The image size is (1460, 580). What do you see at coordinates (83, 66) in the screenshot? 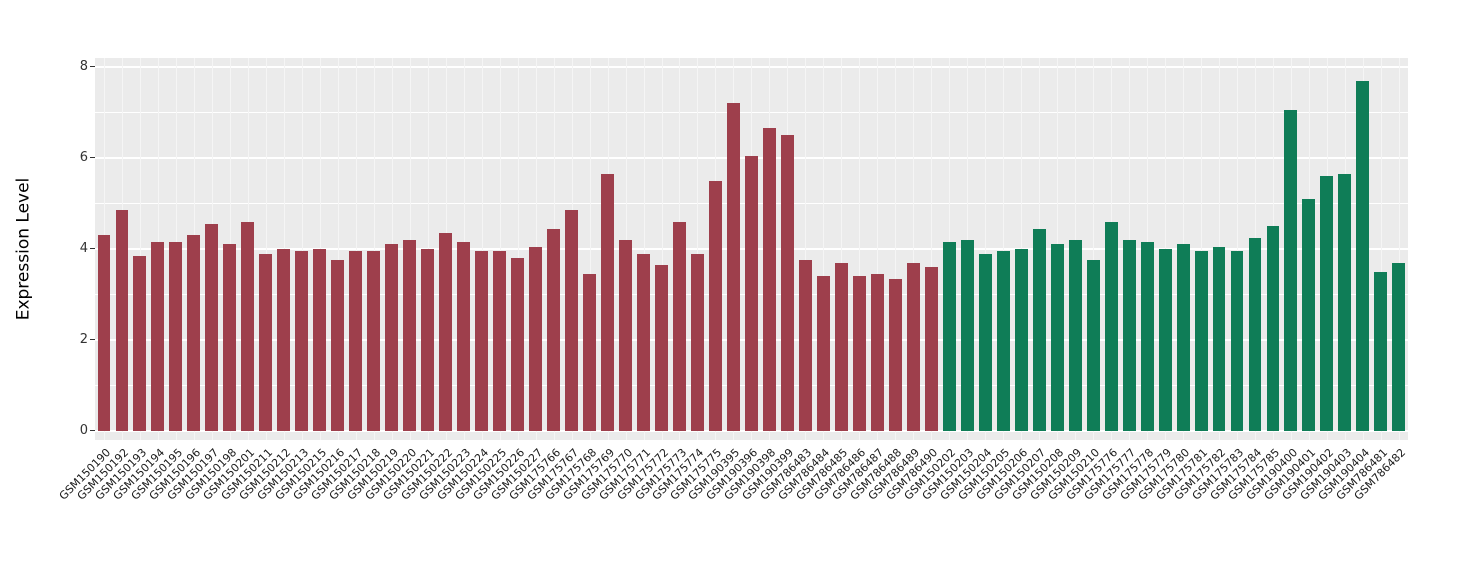
I see `y-tick-label: 8` at bounding box center [83, 66].